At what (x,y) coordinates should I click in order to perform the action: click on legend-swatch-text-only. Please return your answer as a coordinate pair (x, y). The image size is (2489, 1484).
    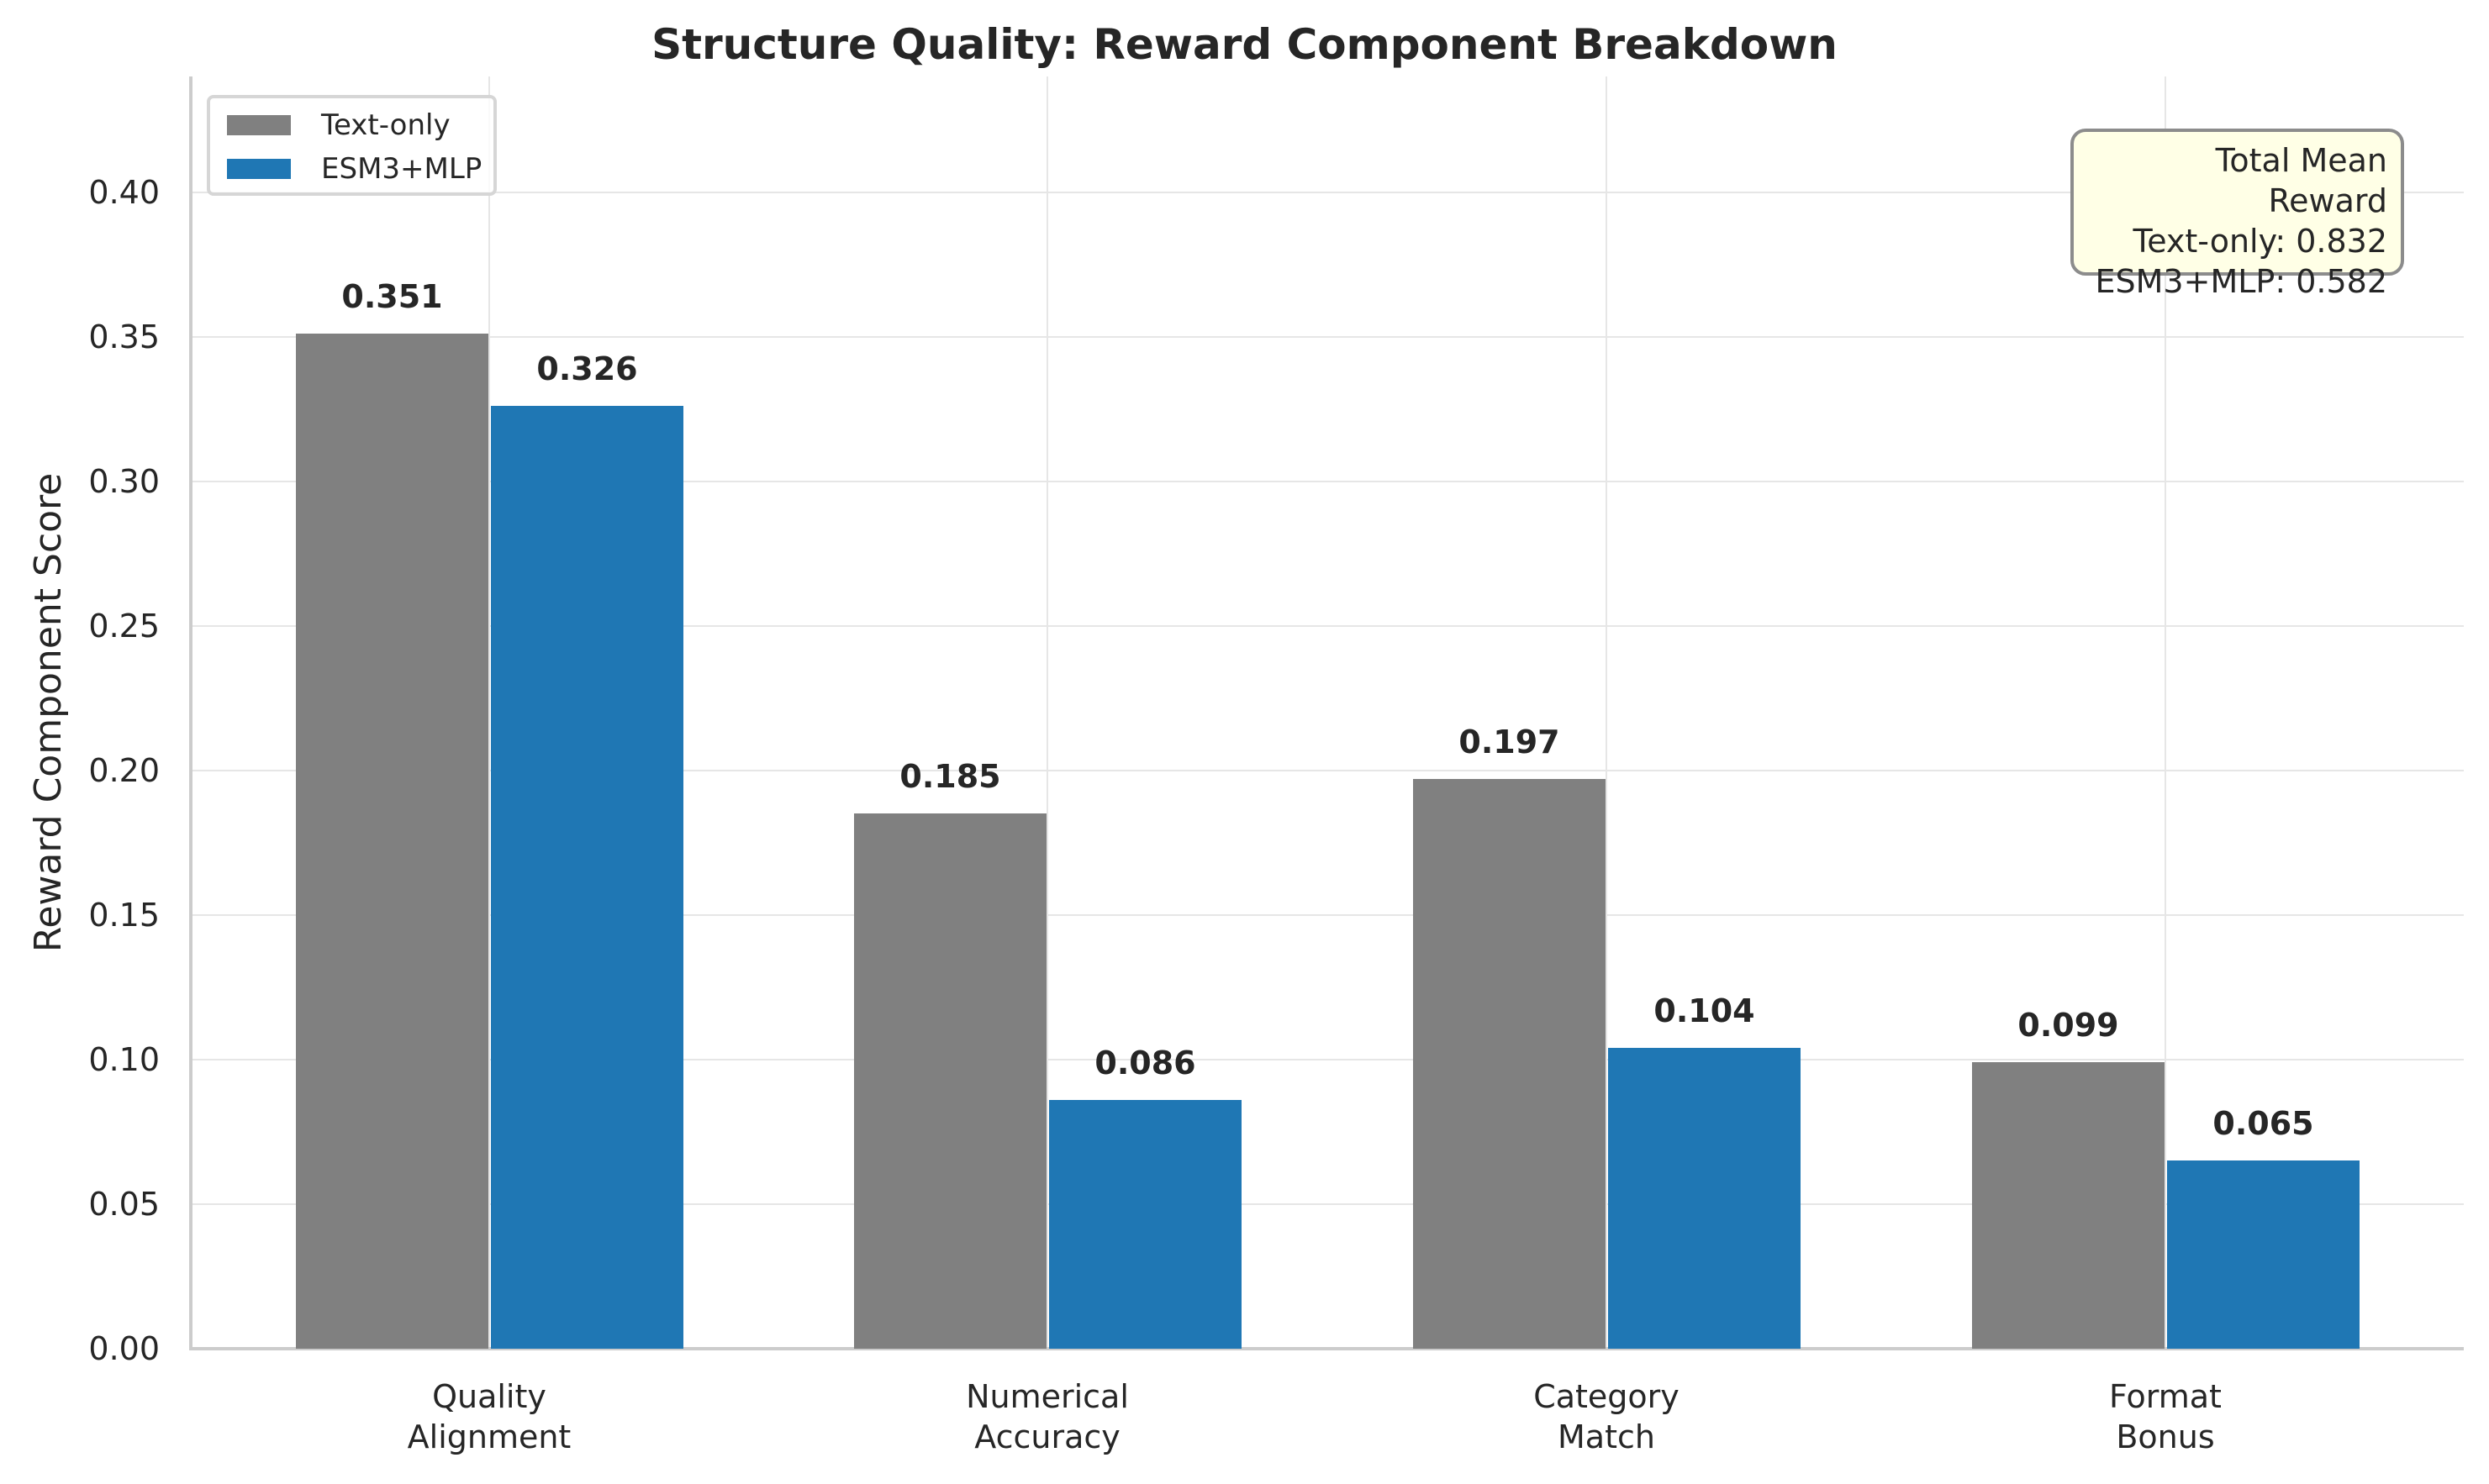
    Looking at the image, I should click on (259, 125).